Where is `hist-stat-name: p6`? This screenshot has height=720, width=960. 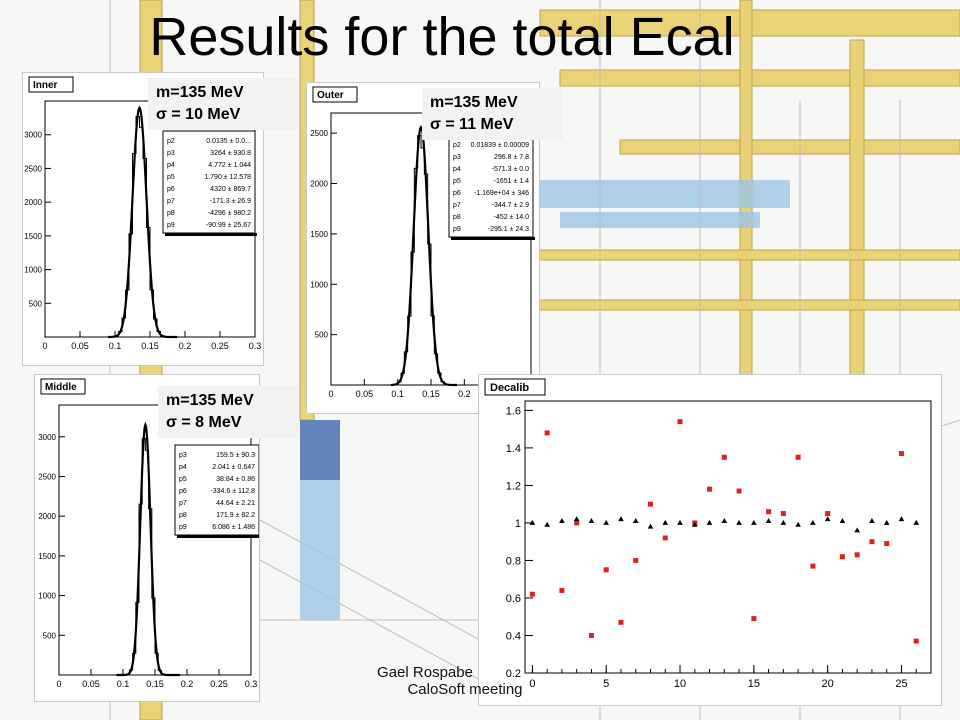 hist-stat-name: p6 is located at coordinates (183, 491).